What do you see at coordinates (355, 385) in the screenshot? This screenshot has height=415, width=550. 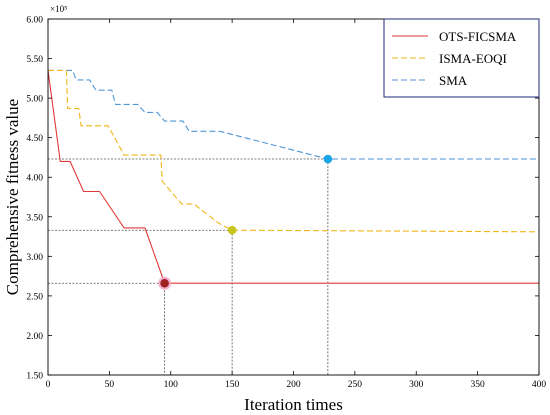 I see `x-tick-label: 250` at bounding box center [355, 385].